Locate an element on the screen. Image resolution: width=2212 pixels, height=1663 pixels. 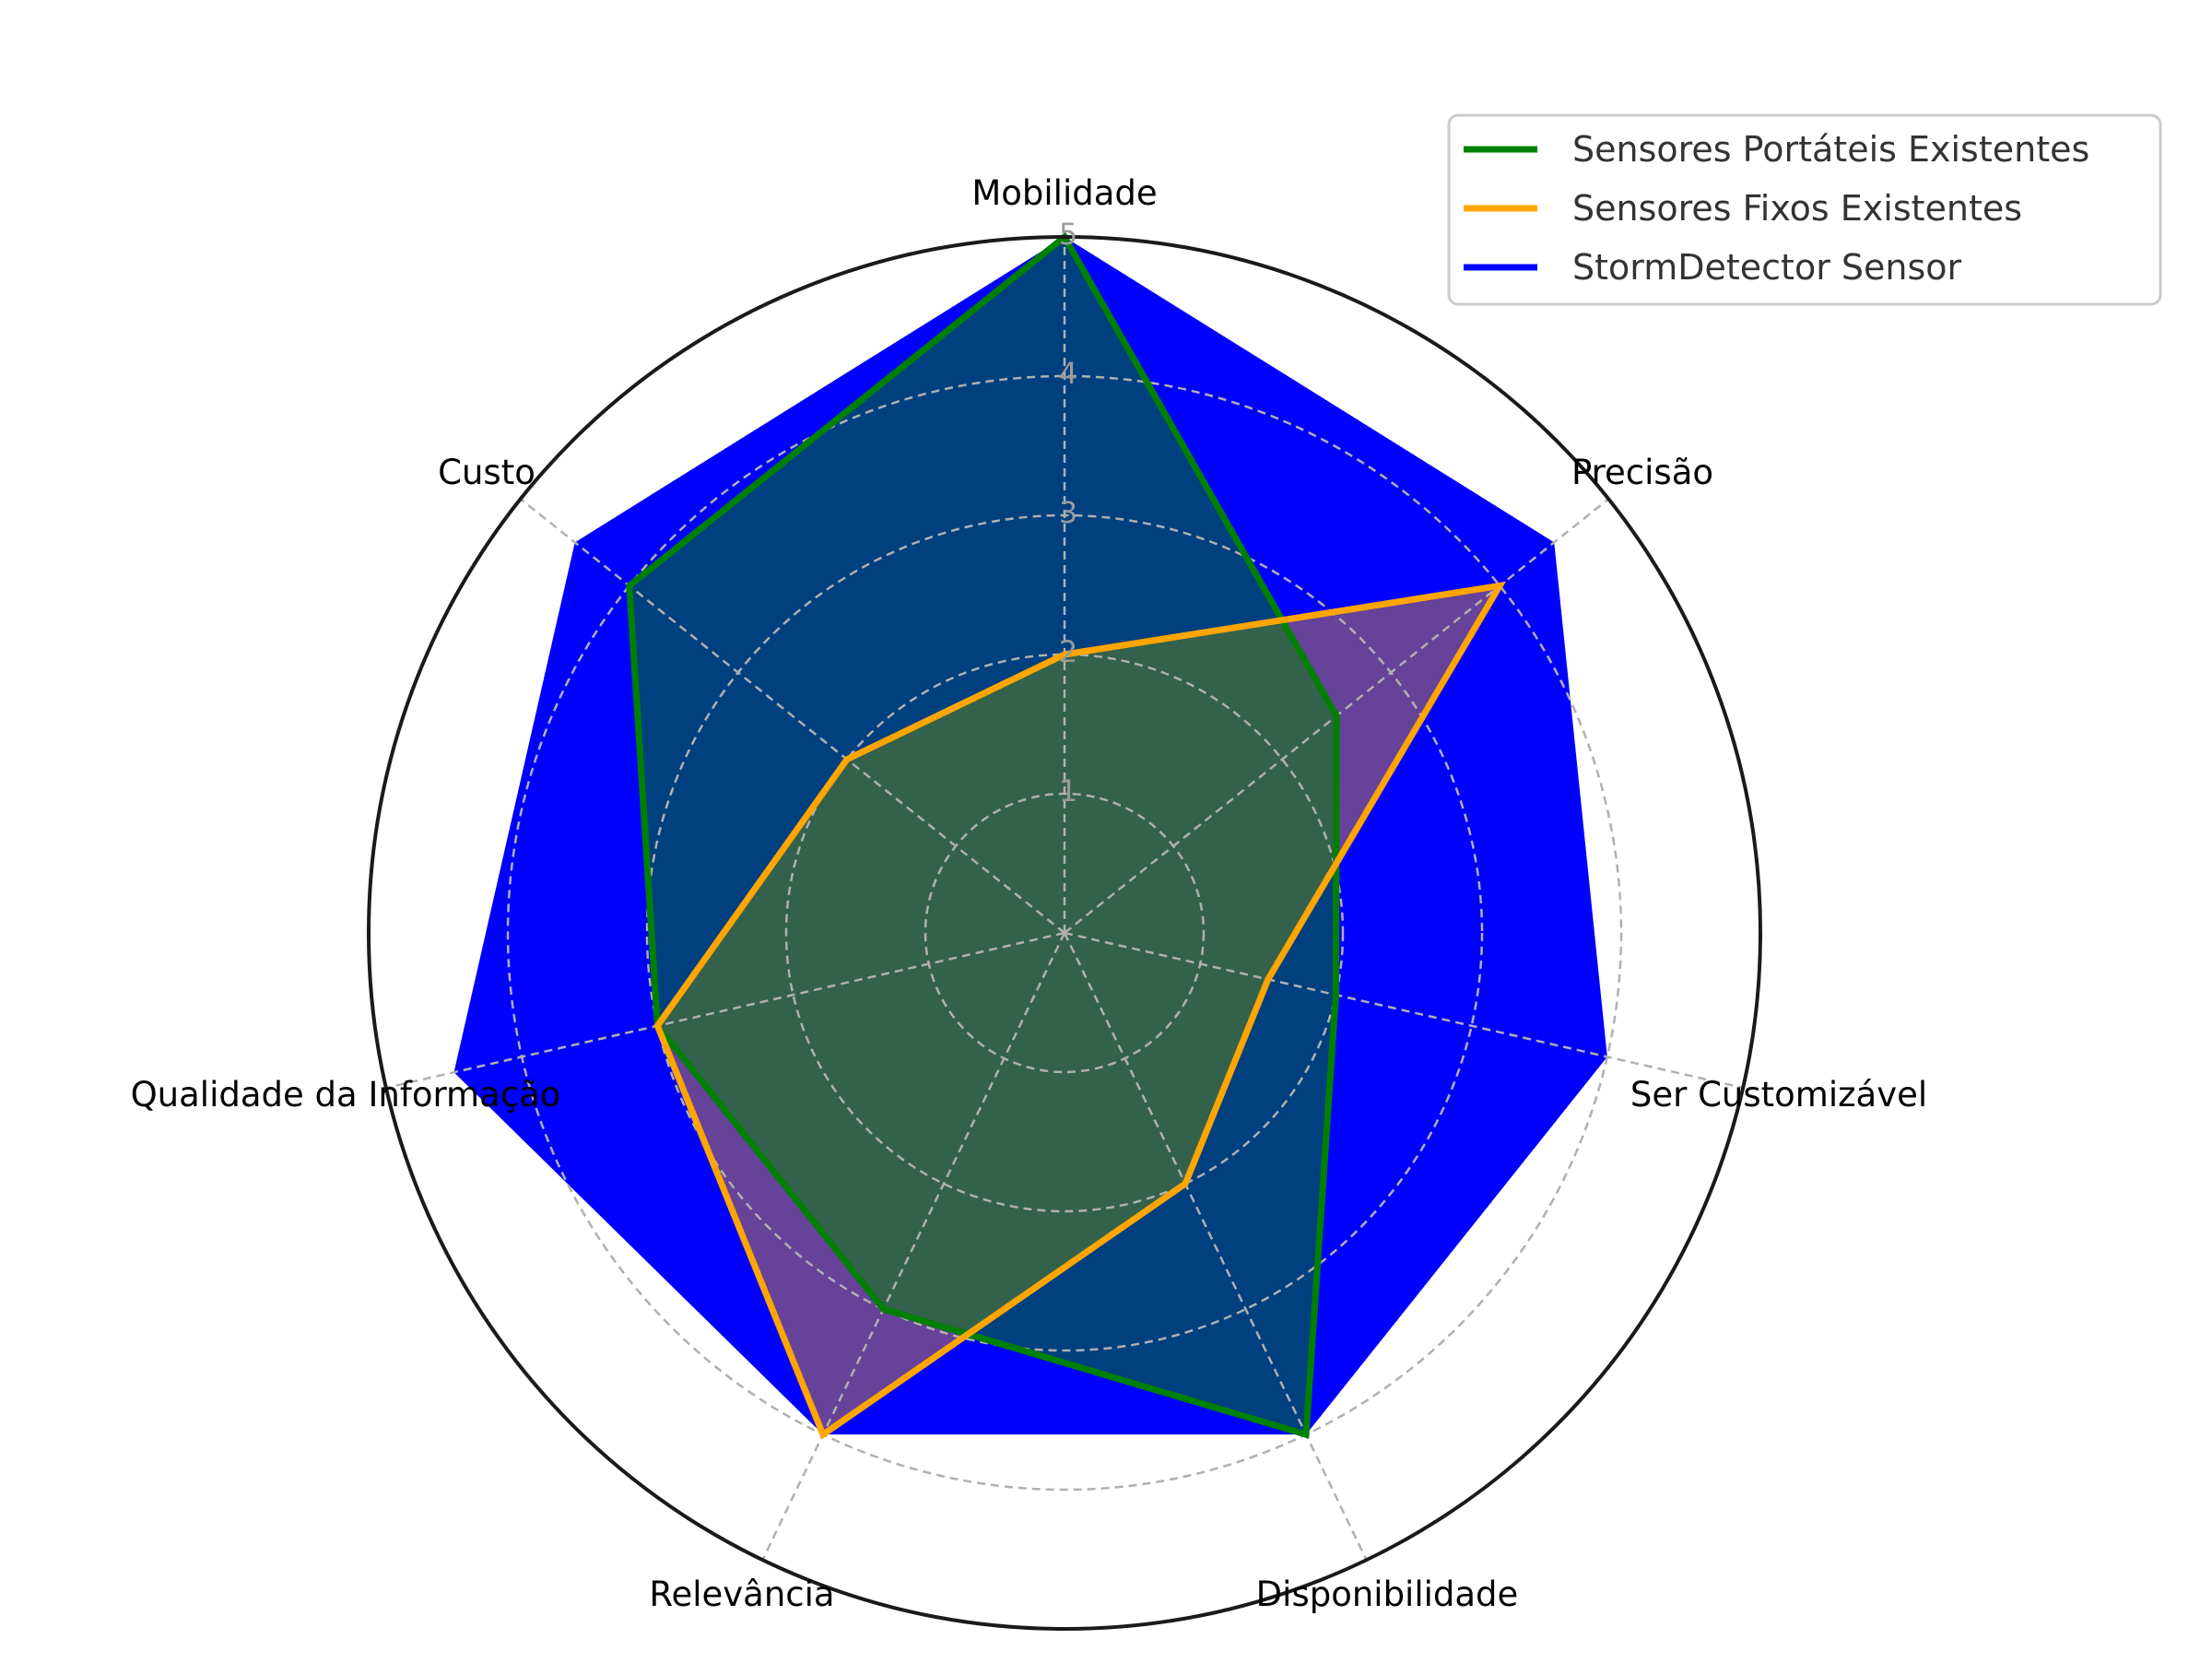
axis-label-3: Disponibilidade is located at coordinates (1387, 1594).